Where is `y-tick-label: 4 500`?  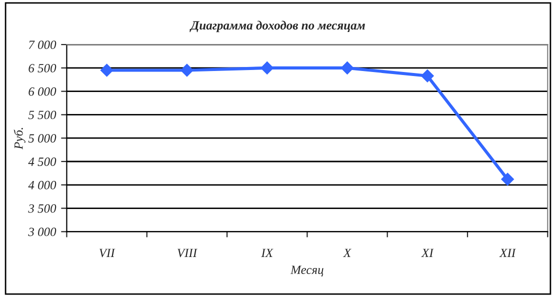
y-tick-label: 4 500 is located at coordinates (42, 162).